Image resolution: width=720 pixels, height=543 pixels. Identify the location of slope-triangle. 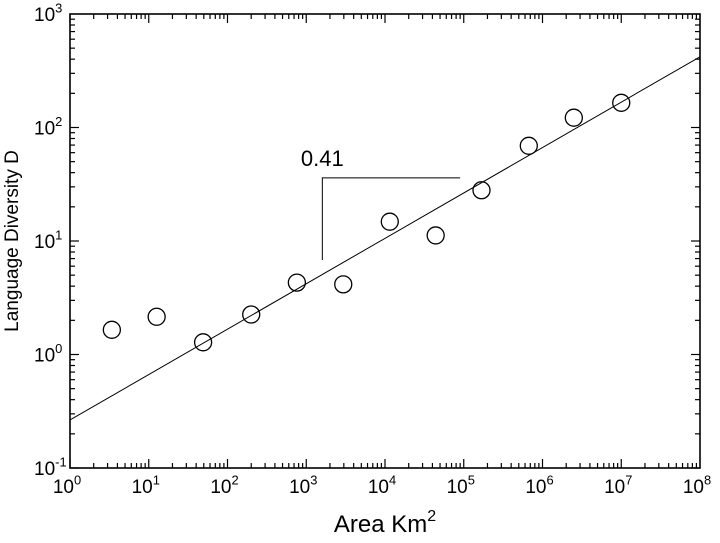
(391, 219).